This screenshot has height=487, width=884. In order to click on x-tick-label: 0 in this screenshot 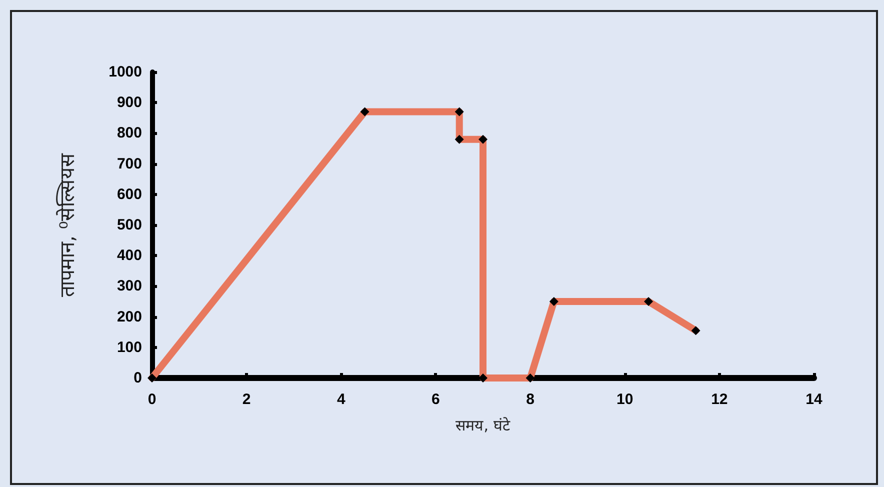, I will do `click(152, 399)`.